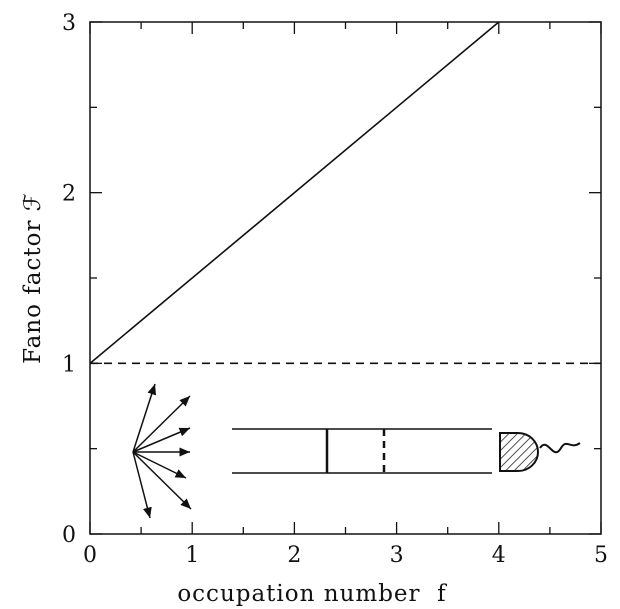  I want to click on x-tick-label: 0, so click(90, 555).